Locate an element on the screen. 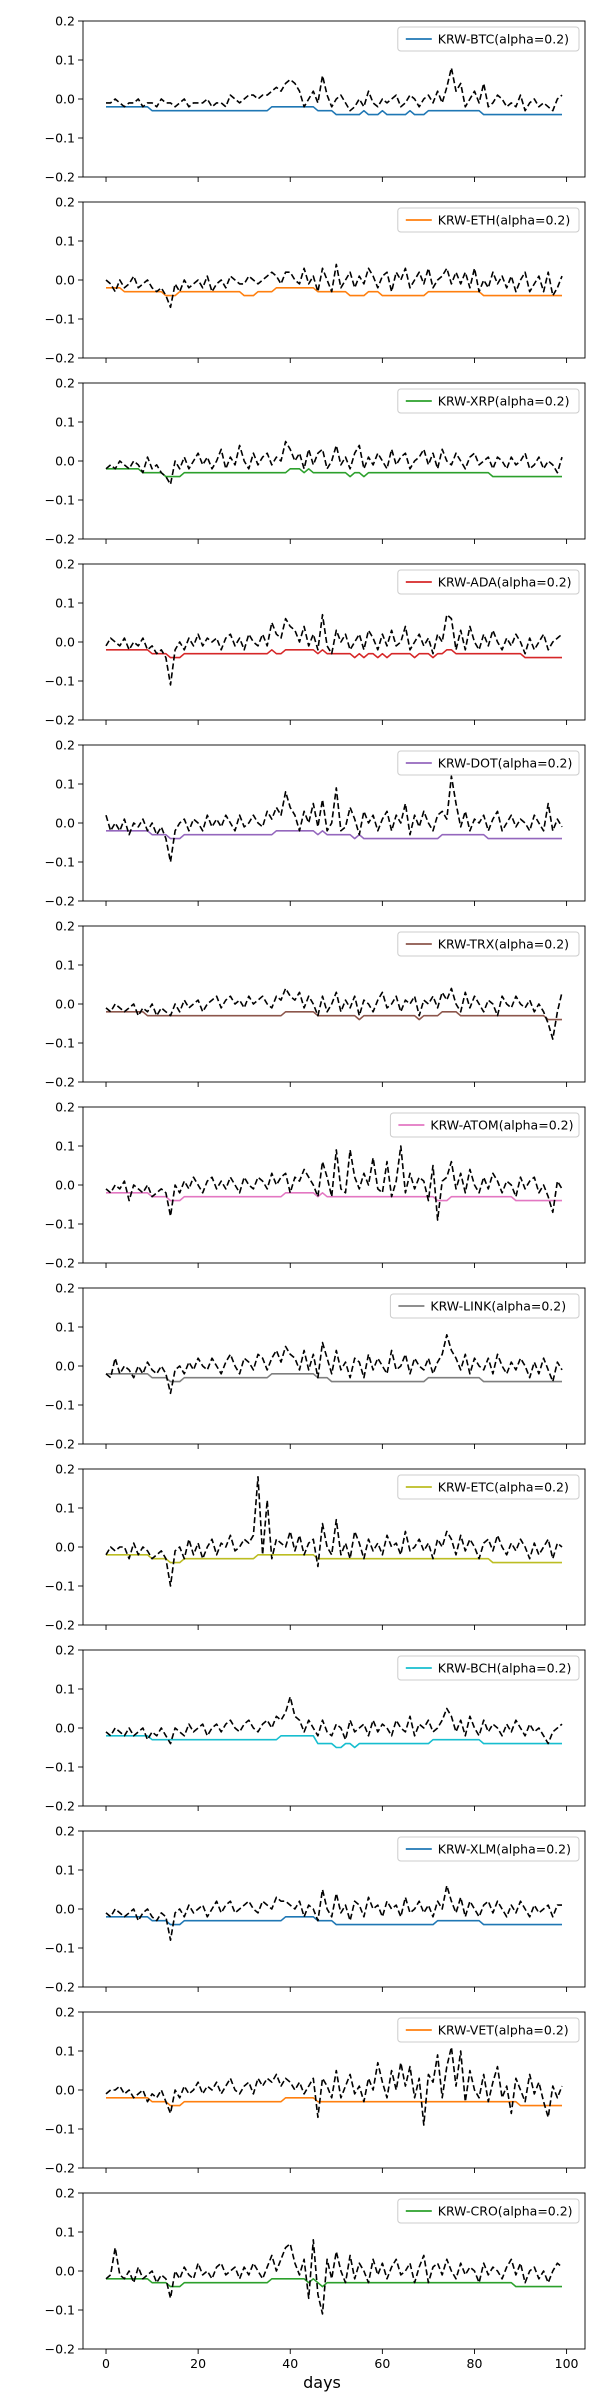  subplot-panel: −0.2 −0.1 0.0 0.1 0.2 KRW-BCH(alpha=0.2) is located at coordinates (315, 1728).